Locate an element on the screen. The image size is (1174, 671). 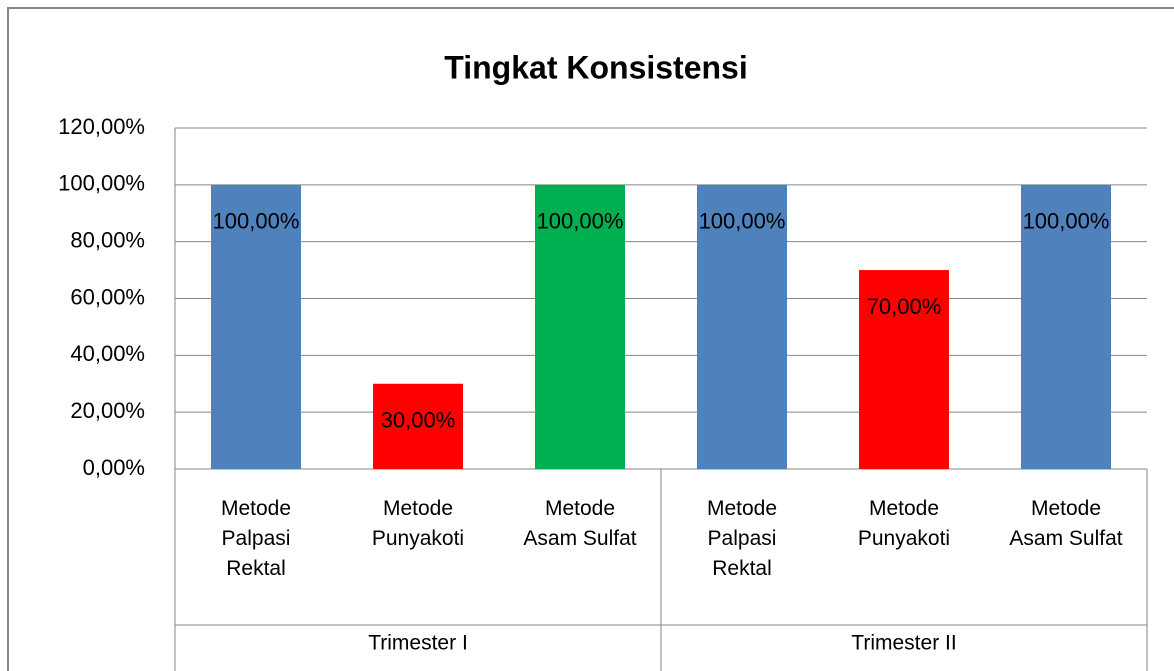
y-tick-label: 80,00% is located at coordinates (107, 239).